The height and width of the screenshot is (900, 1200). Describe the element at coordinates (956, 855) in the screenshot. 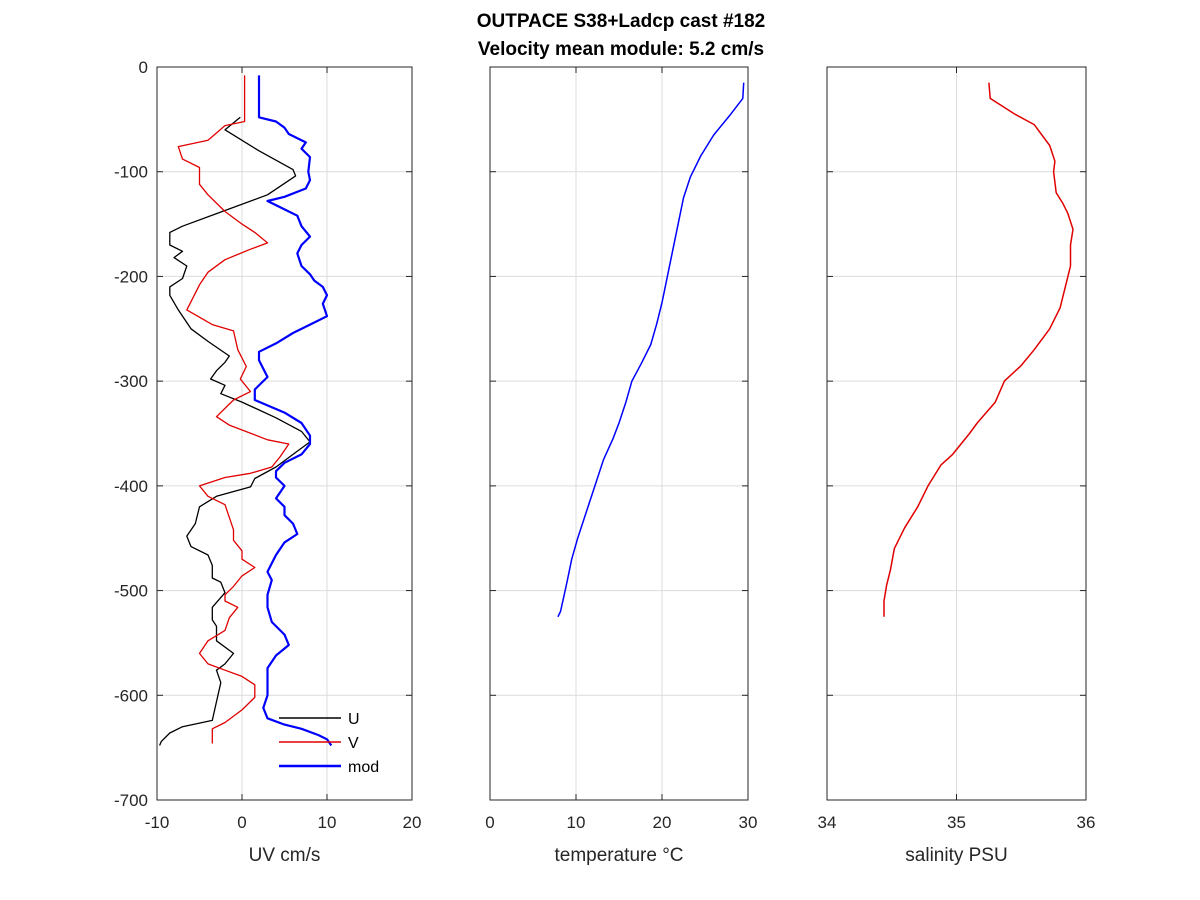

I see `x-axis-label: salinity PSU` at that location.